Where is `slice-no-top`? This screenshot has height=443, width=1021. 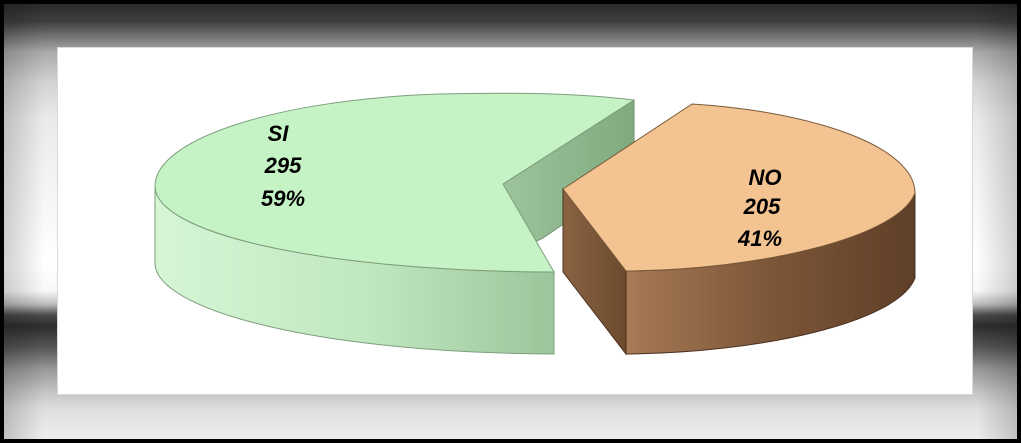
slice-no-top is located at coordinates (739, 187).